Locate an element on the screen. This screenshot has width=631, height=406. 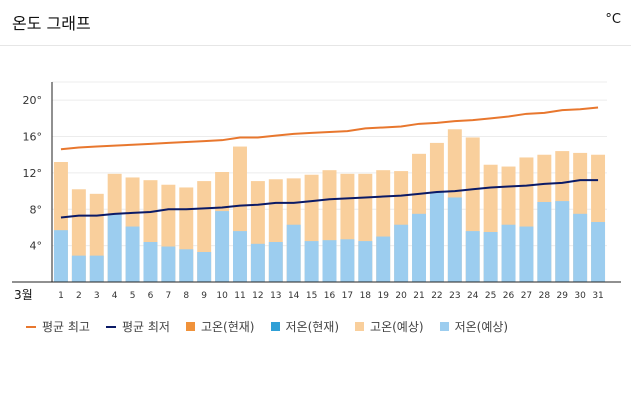
legend-high-forecast: 고온(예상) is located at coordinates (389, 326).